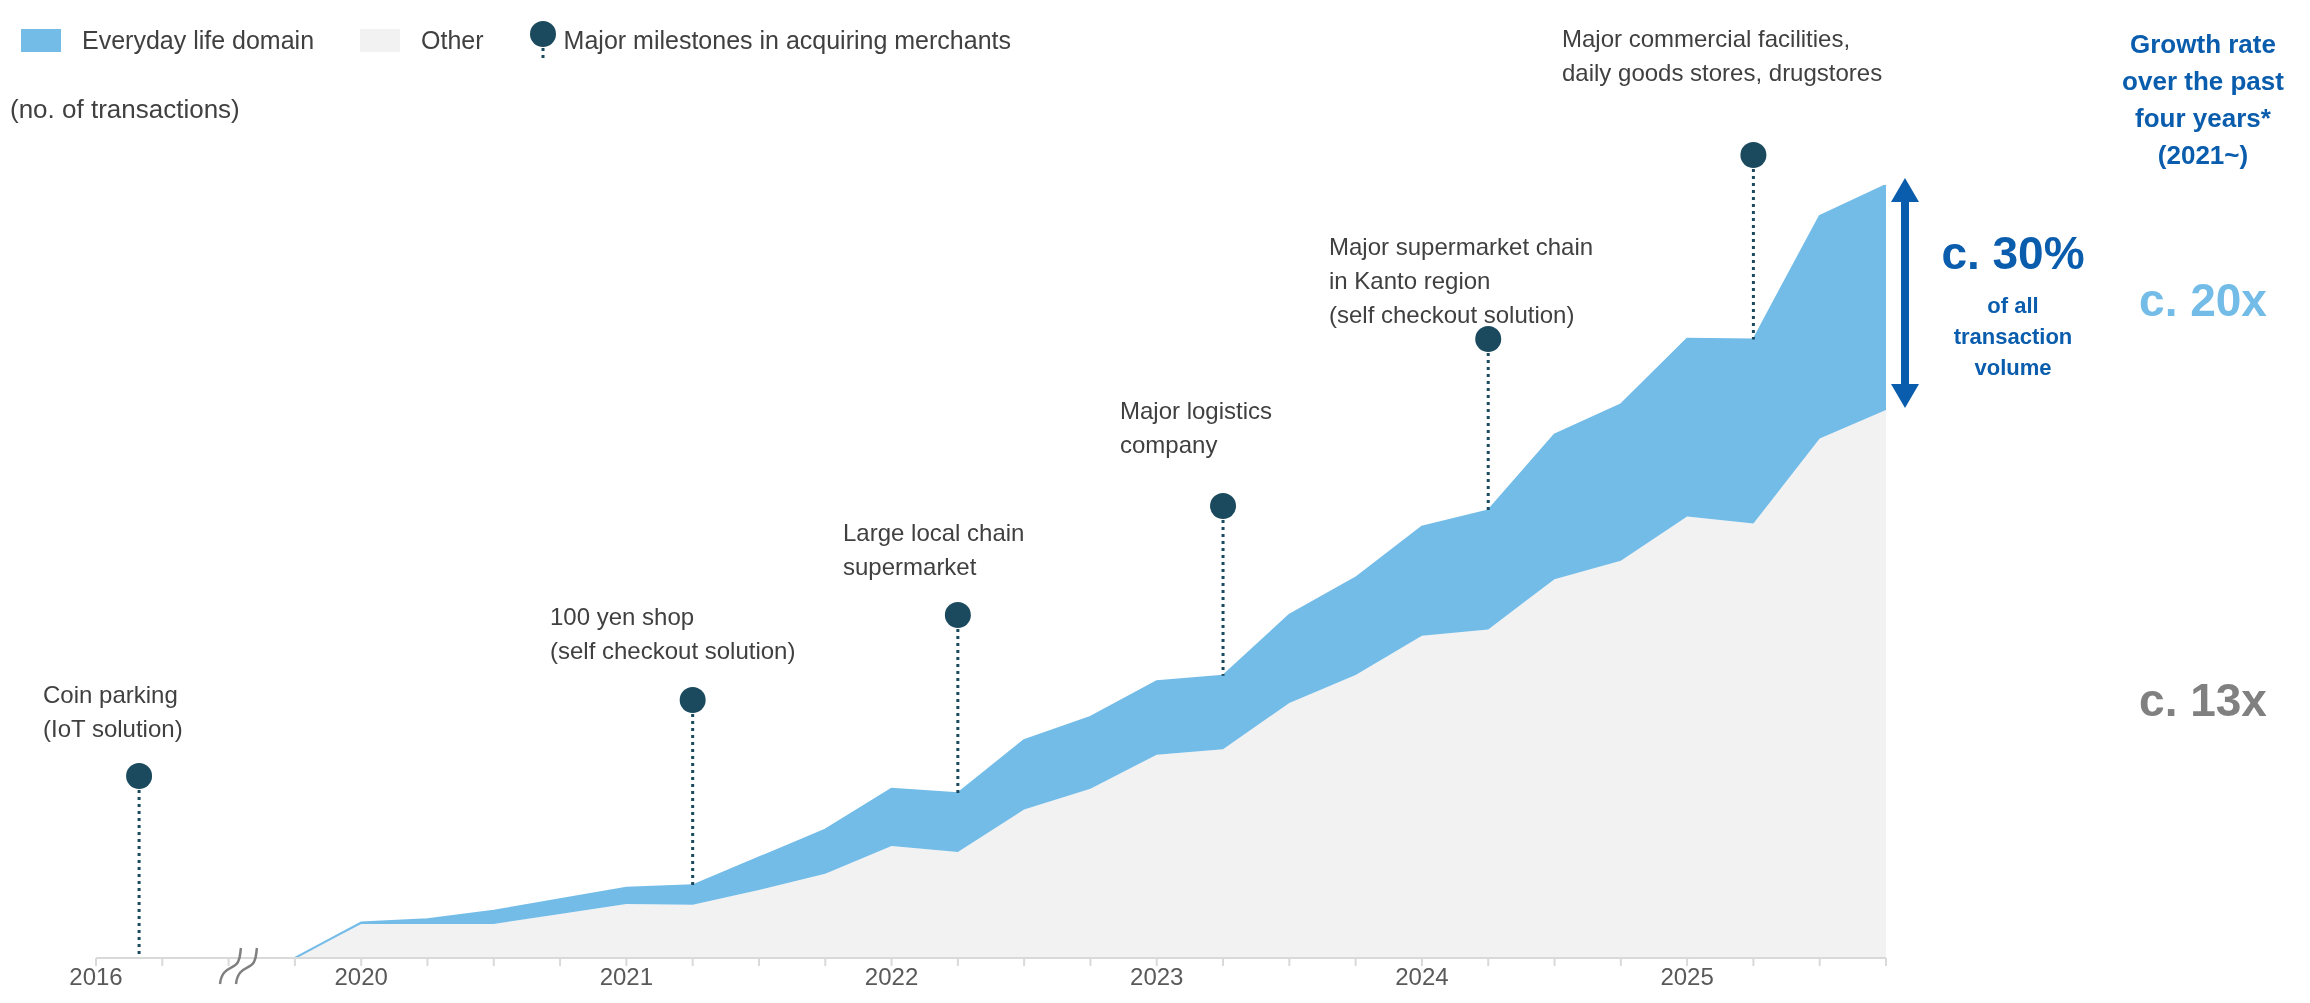  What do you see at coordinates (787, 40) in the screenshot?
I see `text: Major milestones in acquiring merchants` at bounding box center [787, 40].